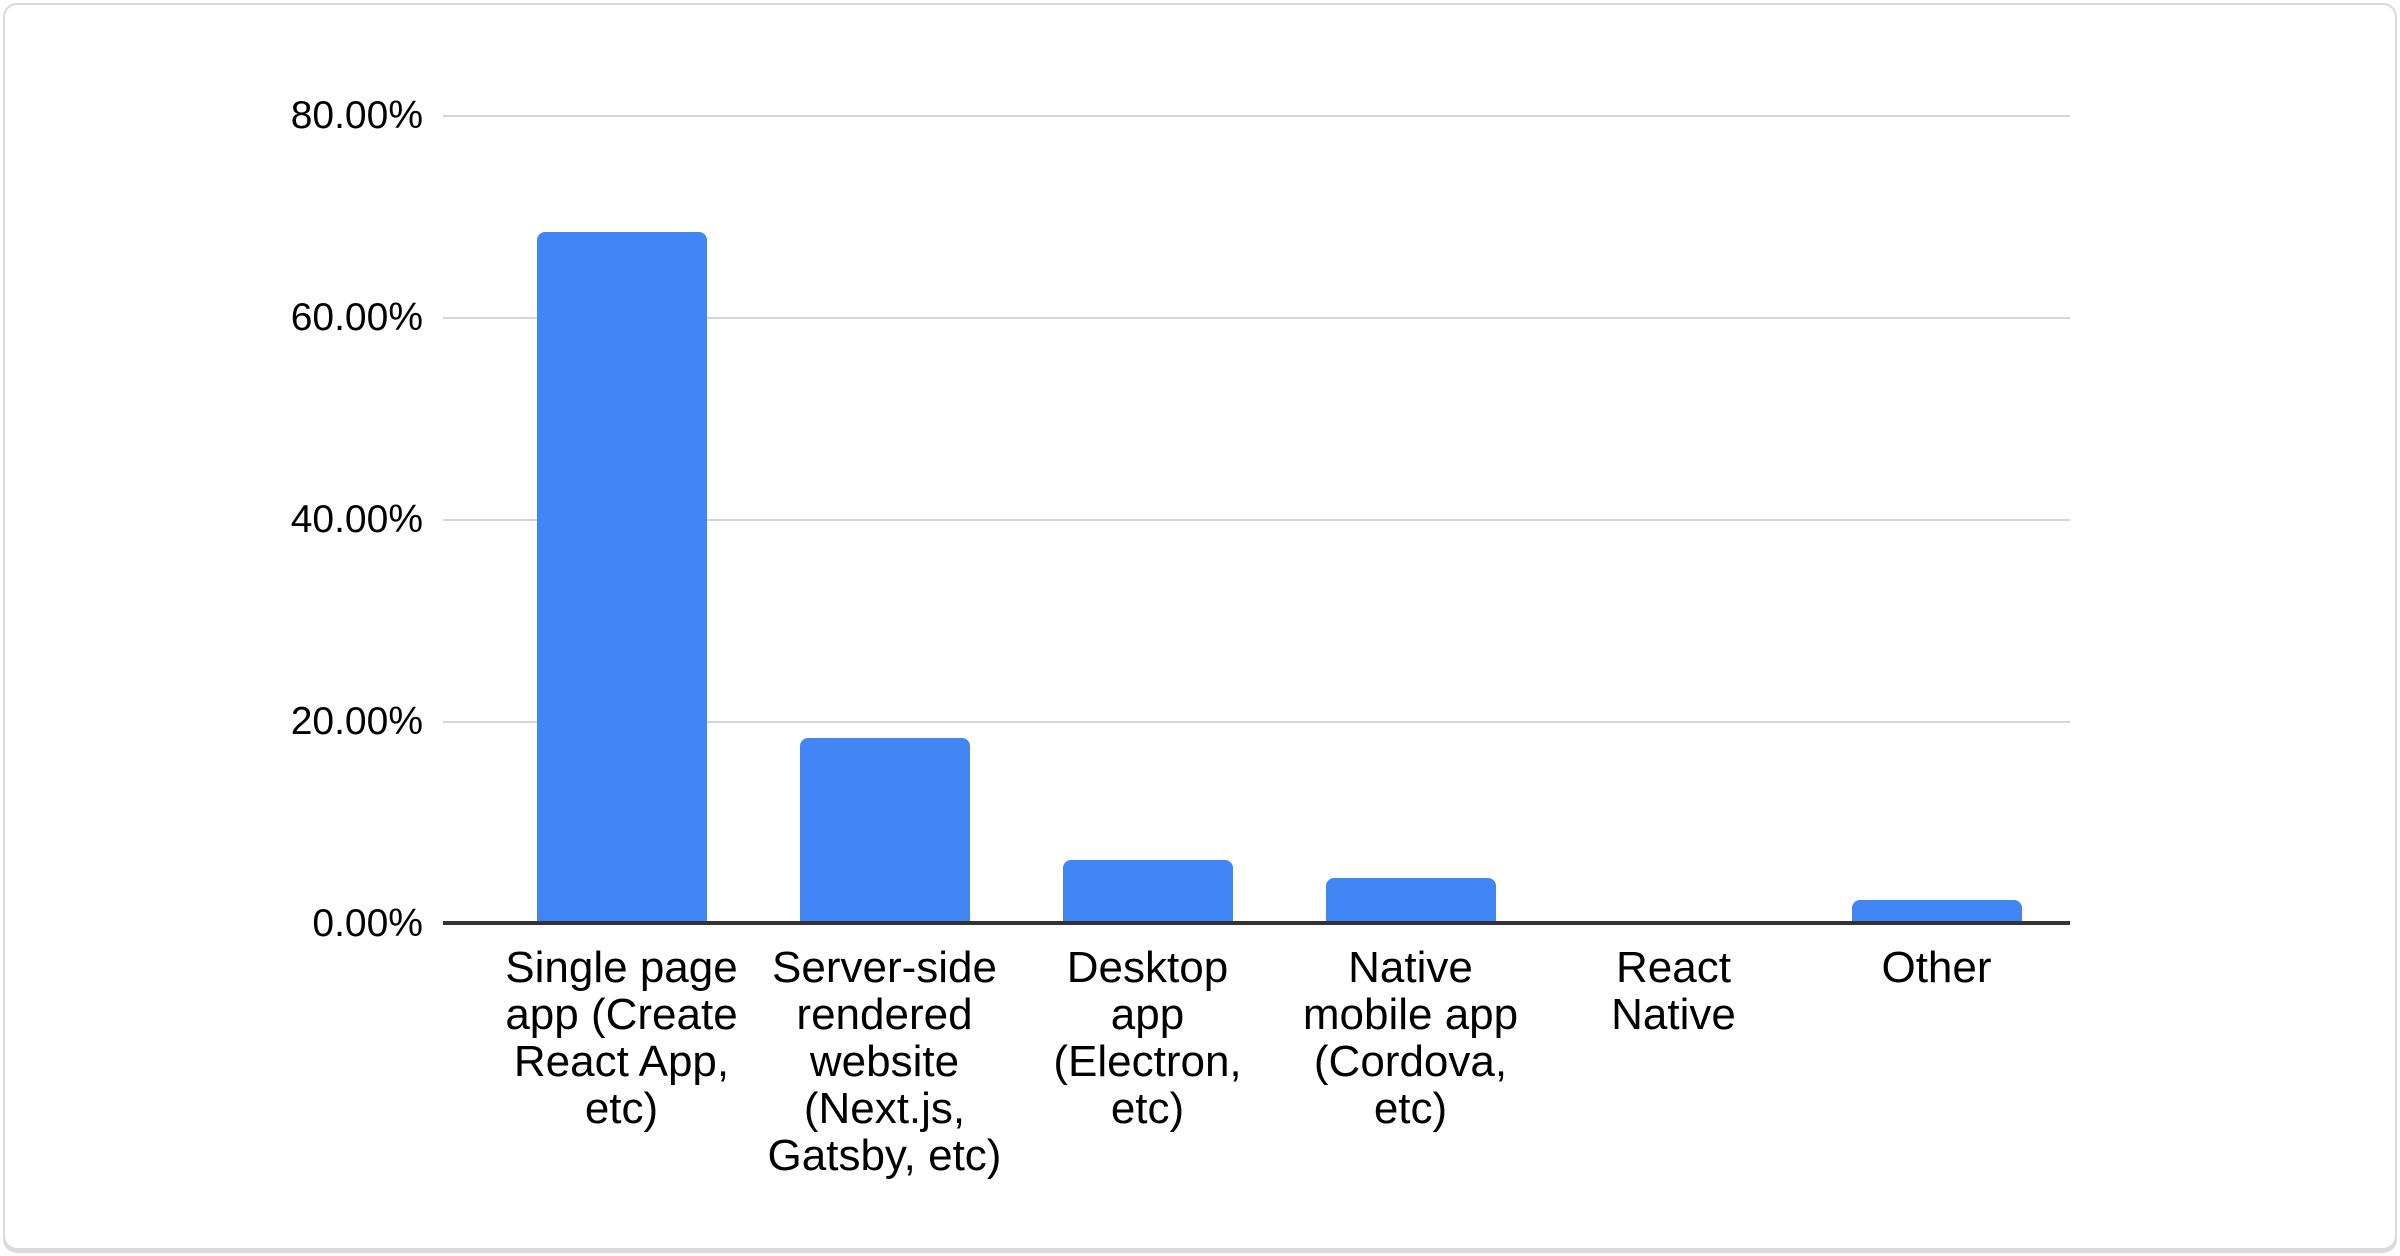 Image resolution: width=2400 pixels, height=1256 pixels. What do you see at coordinates (1256, 923) in the screenshot?
I see `x-axis-line` at bounding box center [1256, 923].